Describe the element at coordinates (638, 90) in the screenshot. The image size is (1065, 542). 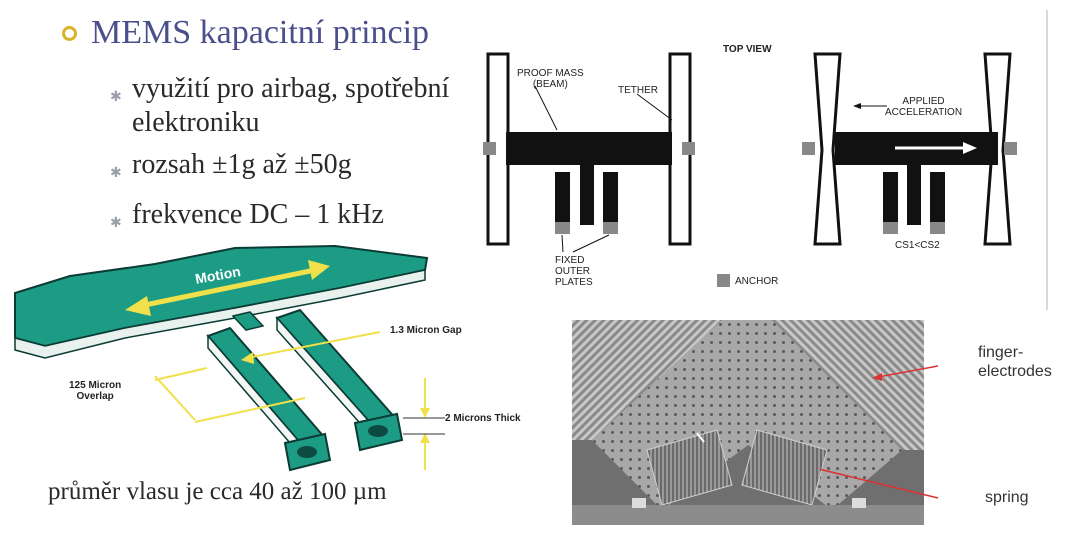
I see `tether-label: TETHER` at that location.